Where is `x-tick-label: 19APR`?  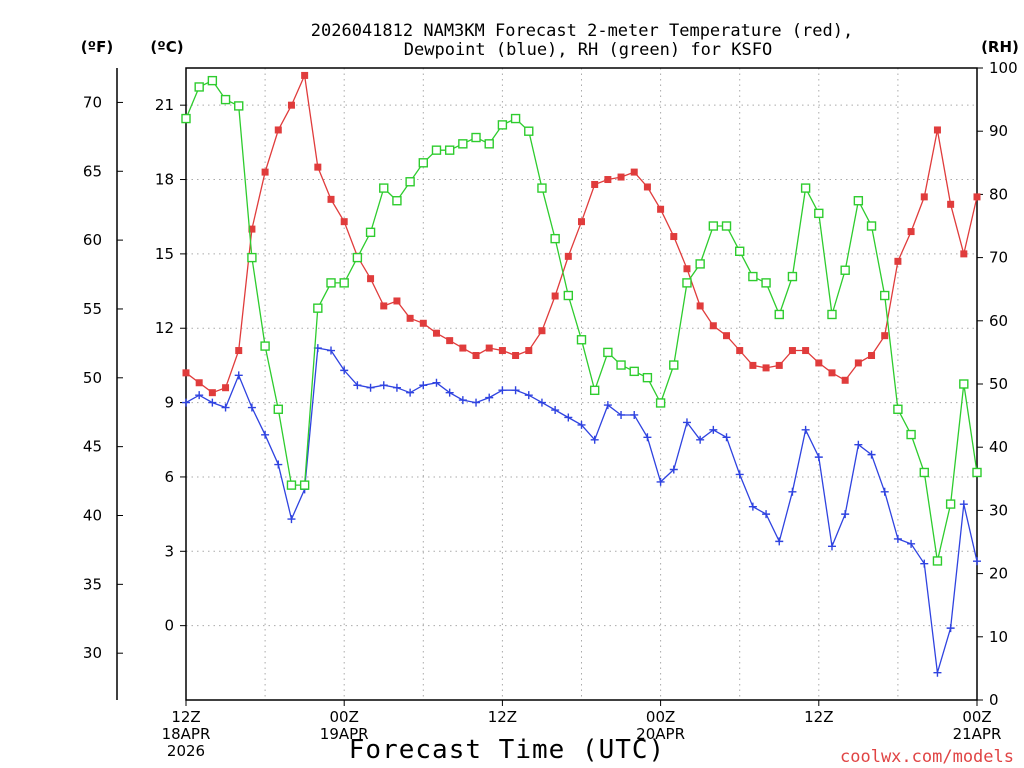
x-tick-label: 19APR is located at coordinates (344, 734).